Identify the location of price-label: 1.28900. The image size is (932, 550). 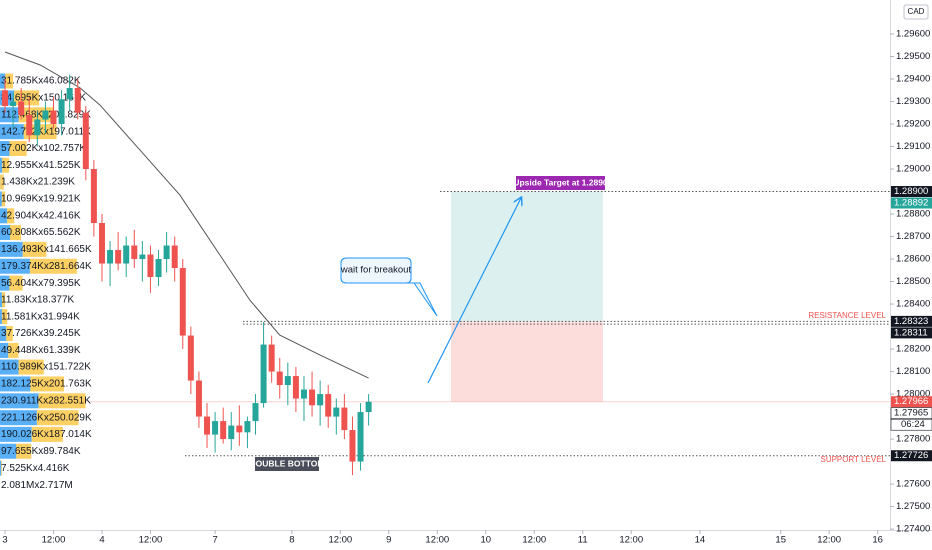
(911, 191).